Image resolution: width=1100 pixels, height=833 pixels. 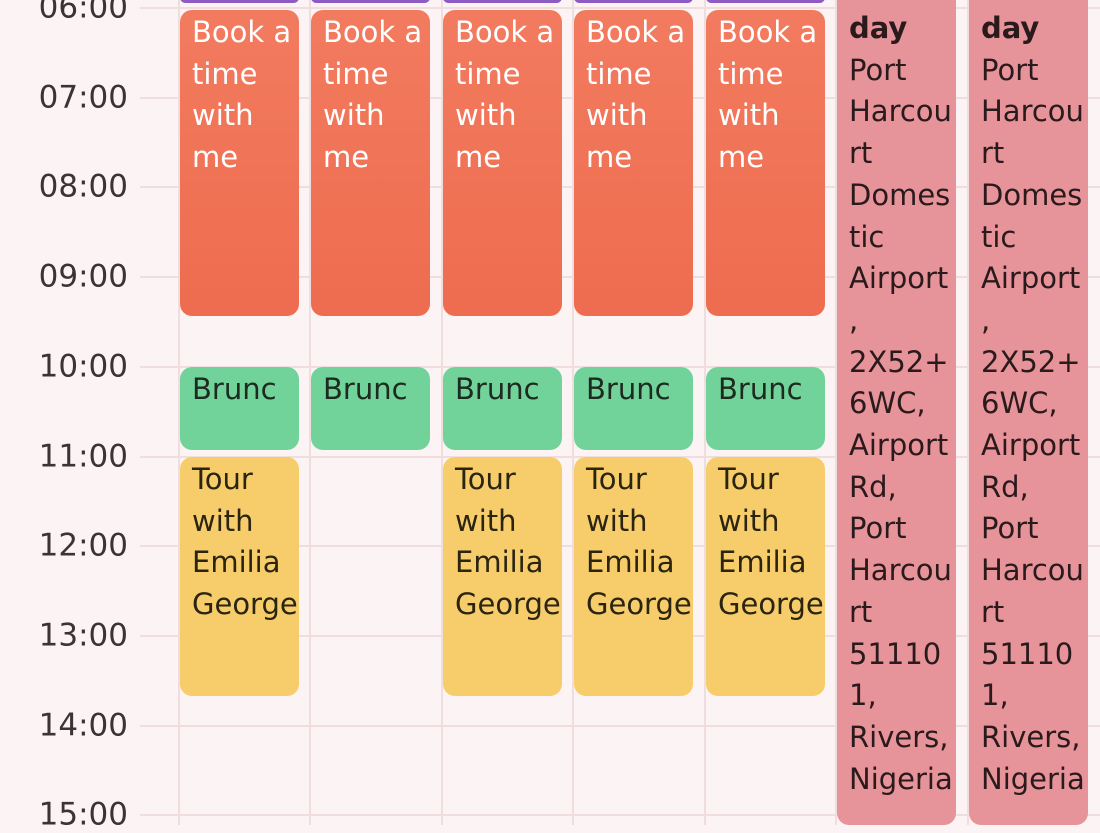 I want to click on time-label: 13:00, so click(x=83, y=635).